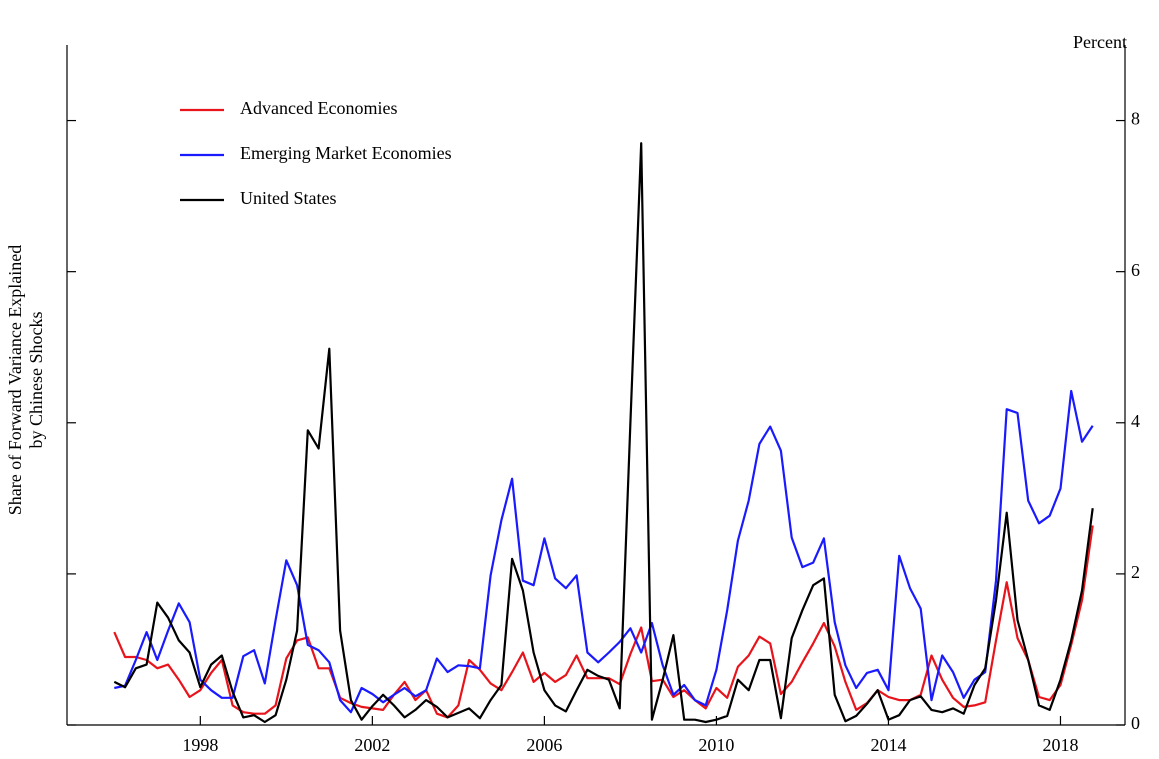  What do you see at coordinates (1100, 42) in the screenshot?
I see `y-unit-label: Percent` at bounding box center [1100, 42].